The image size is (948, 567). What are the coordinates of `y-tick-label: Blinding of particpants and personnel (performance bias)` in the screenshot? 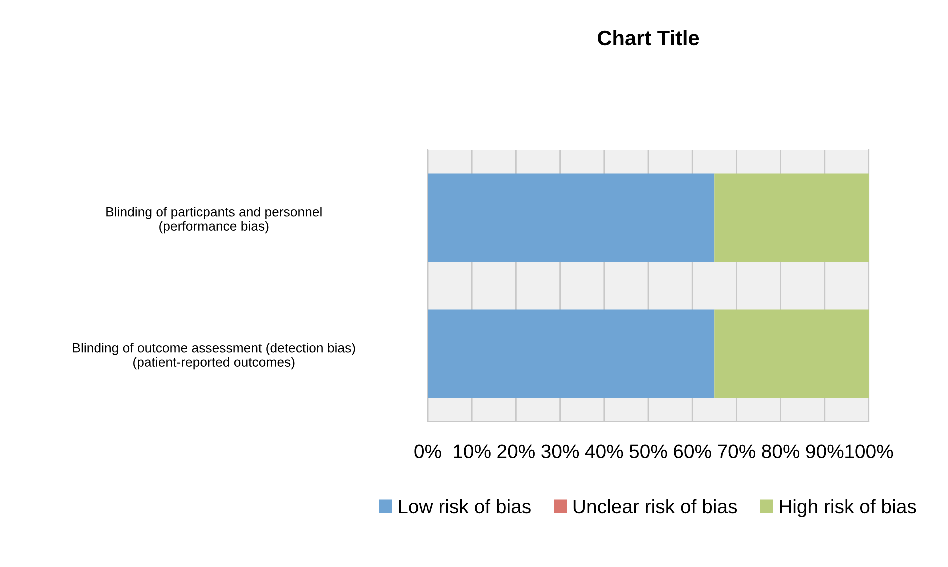 It's located at (214, 220).